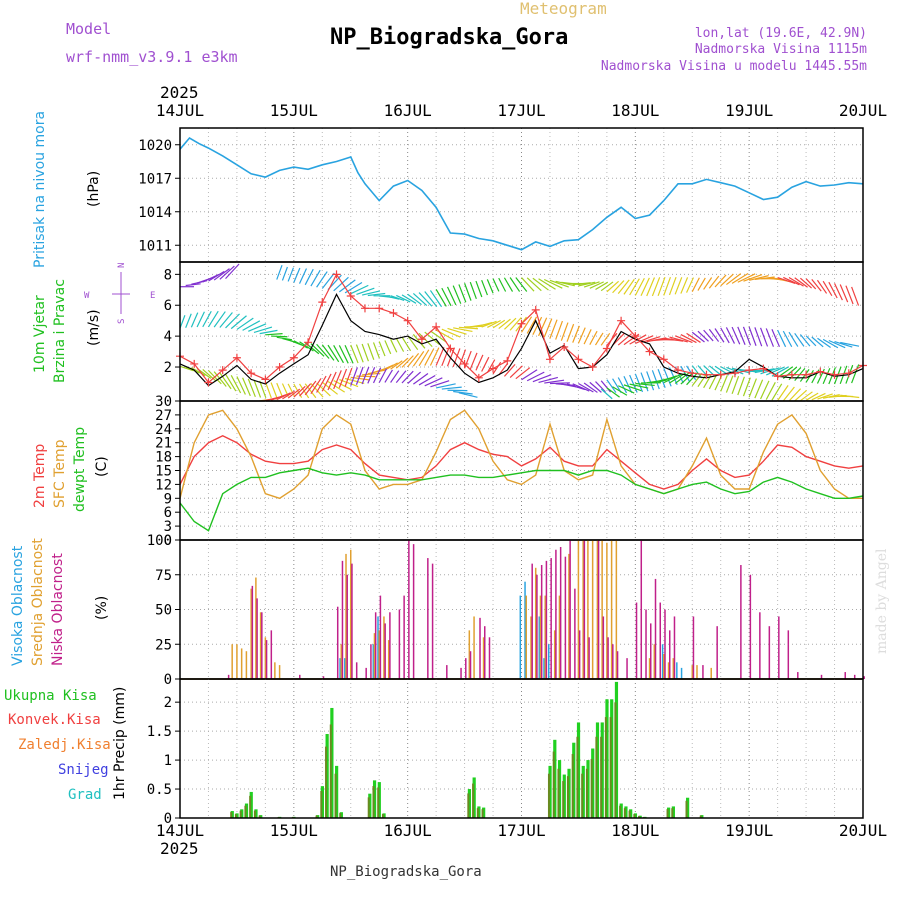 The width and height of the screenshot is (900, 900). What do you see at coordinates (102, 608) in the screenshot?
I see `cloud-unit: (%)` at bounding box center [102, 608].